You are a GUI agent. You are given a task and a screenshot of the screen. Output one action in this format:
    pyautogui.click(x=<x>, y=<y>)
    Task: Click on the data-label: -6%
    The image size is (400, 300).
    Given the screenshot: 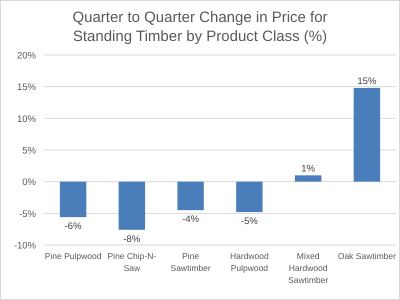 What is the action you would take?
    pyautogui.click(x=73, y=226)
    